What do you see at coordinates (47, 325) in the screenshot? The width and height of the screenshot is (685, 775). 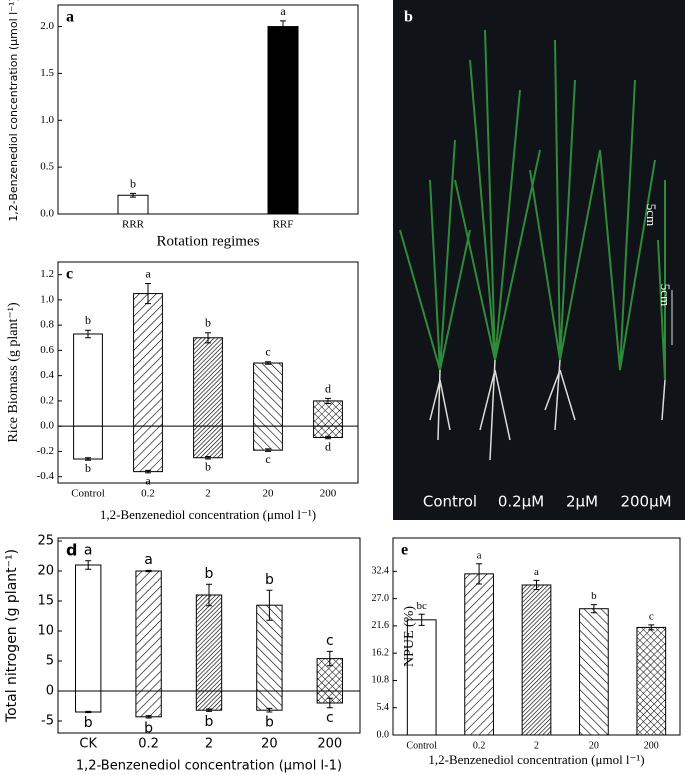 I see `y-tick-label: 0.8` at bounding box center [47, 325].